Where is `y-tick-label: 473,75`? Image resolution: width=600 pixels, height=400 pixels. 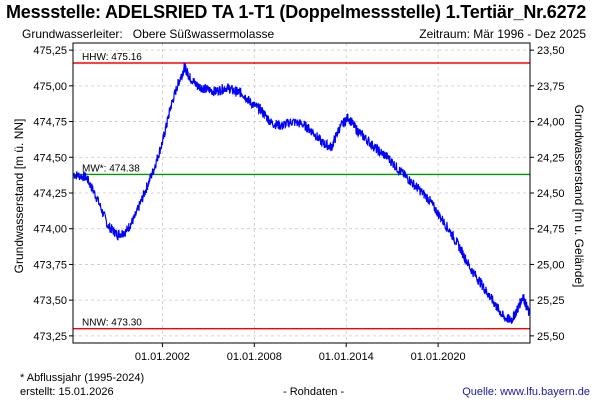
y-tick-label: 473,75 is located at coordinates (50, 265).